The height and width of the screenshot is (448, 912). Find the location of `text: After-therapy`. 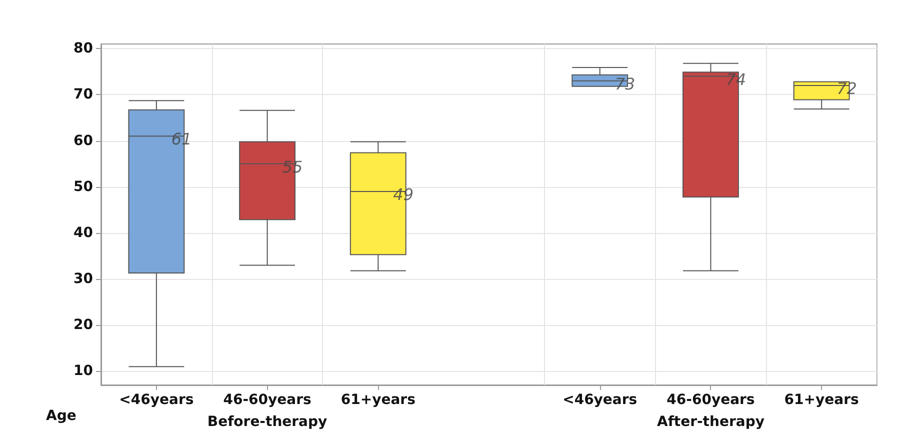

text: After-therapy is located at coordinates (710, 422).